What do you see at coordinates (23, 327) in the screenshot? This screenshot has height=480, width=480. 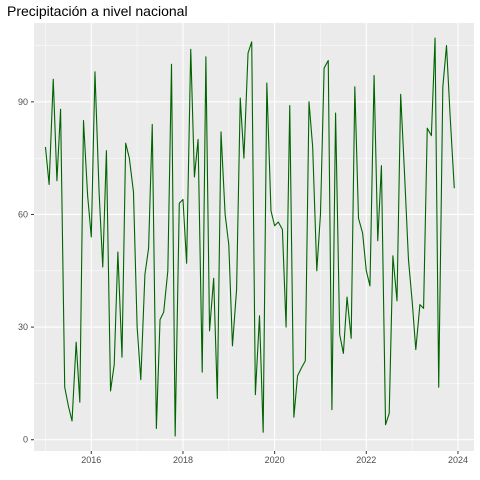 I see `y-tick-label: 30` at bounding box center [23, 327].